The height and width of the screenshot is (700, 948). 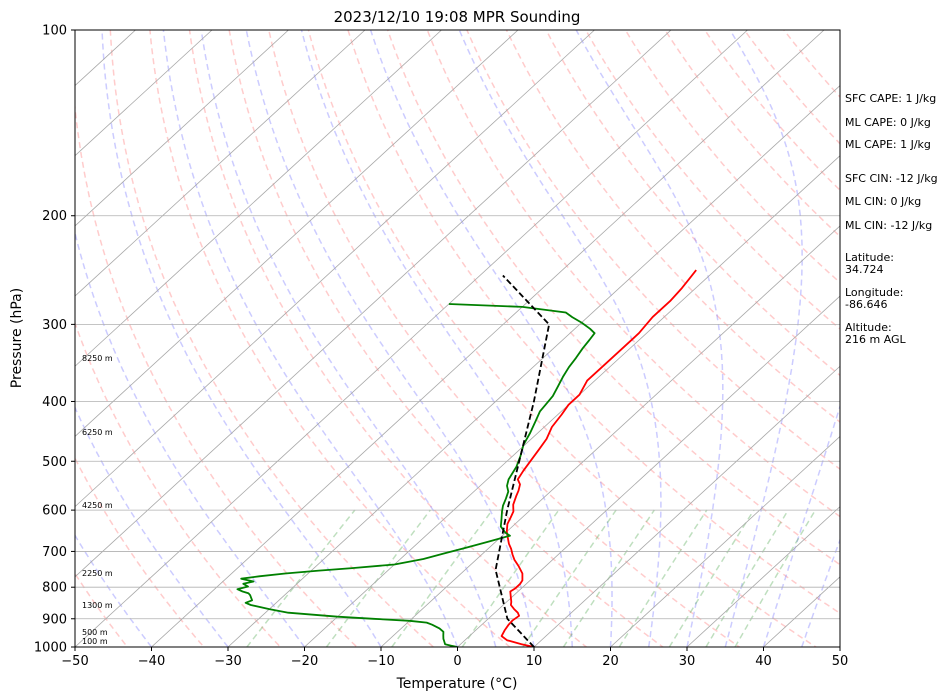 What do you see at coordinates (840, 661) in the screenshot?
I see `x-tick-label: 50` at bounding box center [840, 661].